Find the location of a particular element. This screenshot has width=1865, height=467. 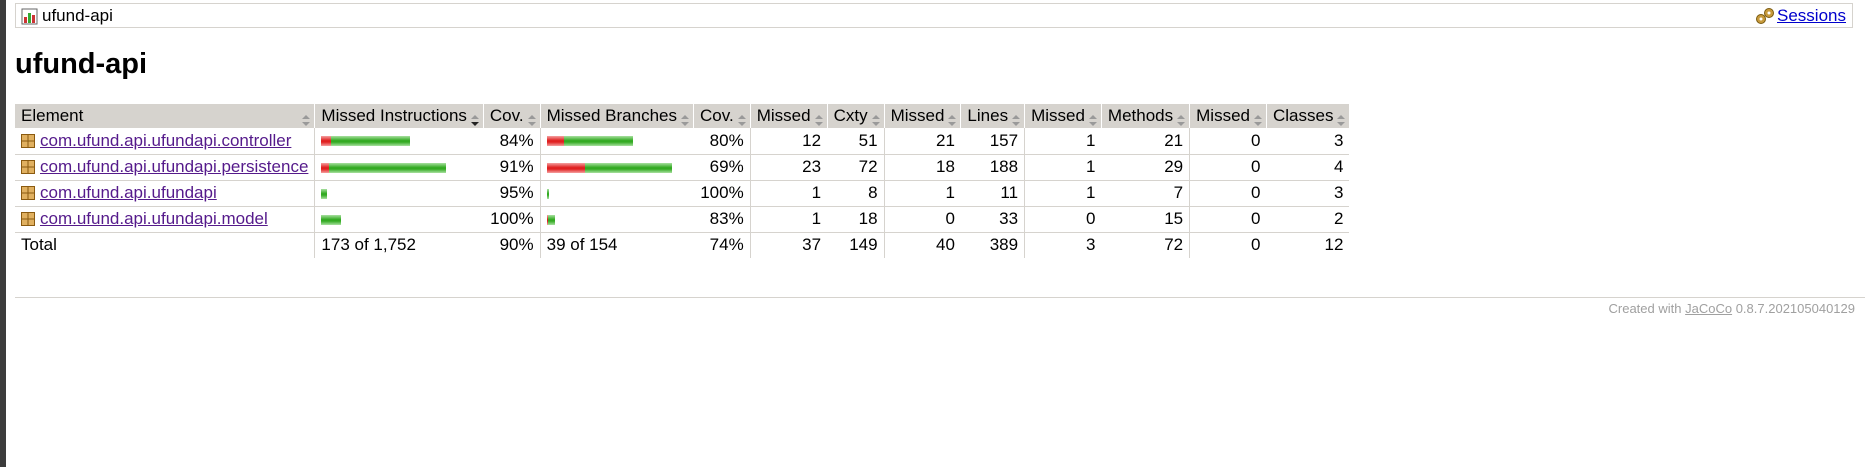

header-classes: Classes is located at coordinates (1307, 116).